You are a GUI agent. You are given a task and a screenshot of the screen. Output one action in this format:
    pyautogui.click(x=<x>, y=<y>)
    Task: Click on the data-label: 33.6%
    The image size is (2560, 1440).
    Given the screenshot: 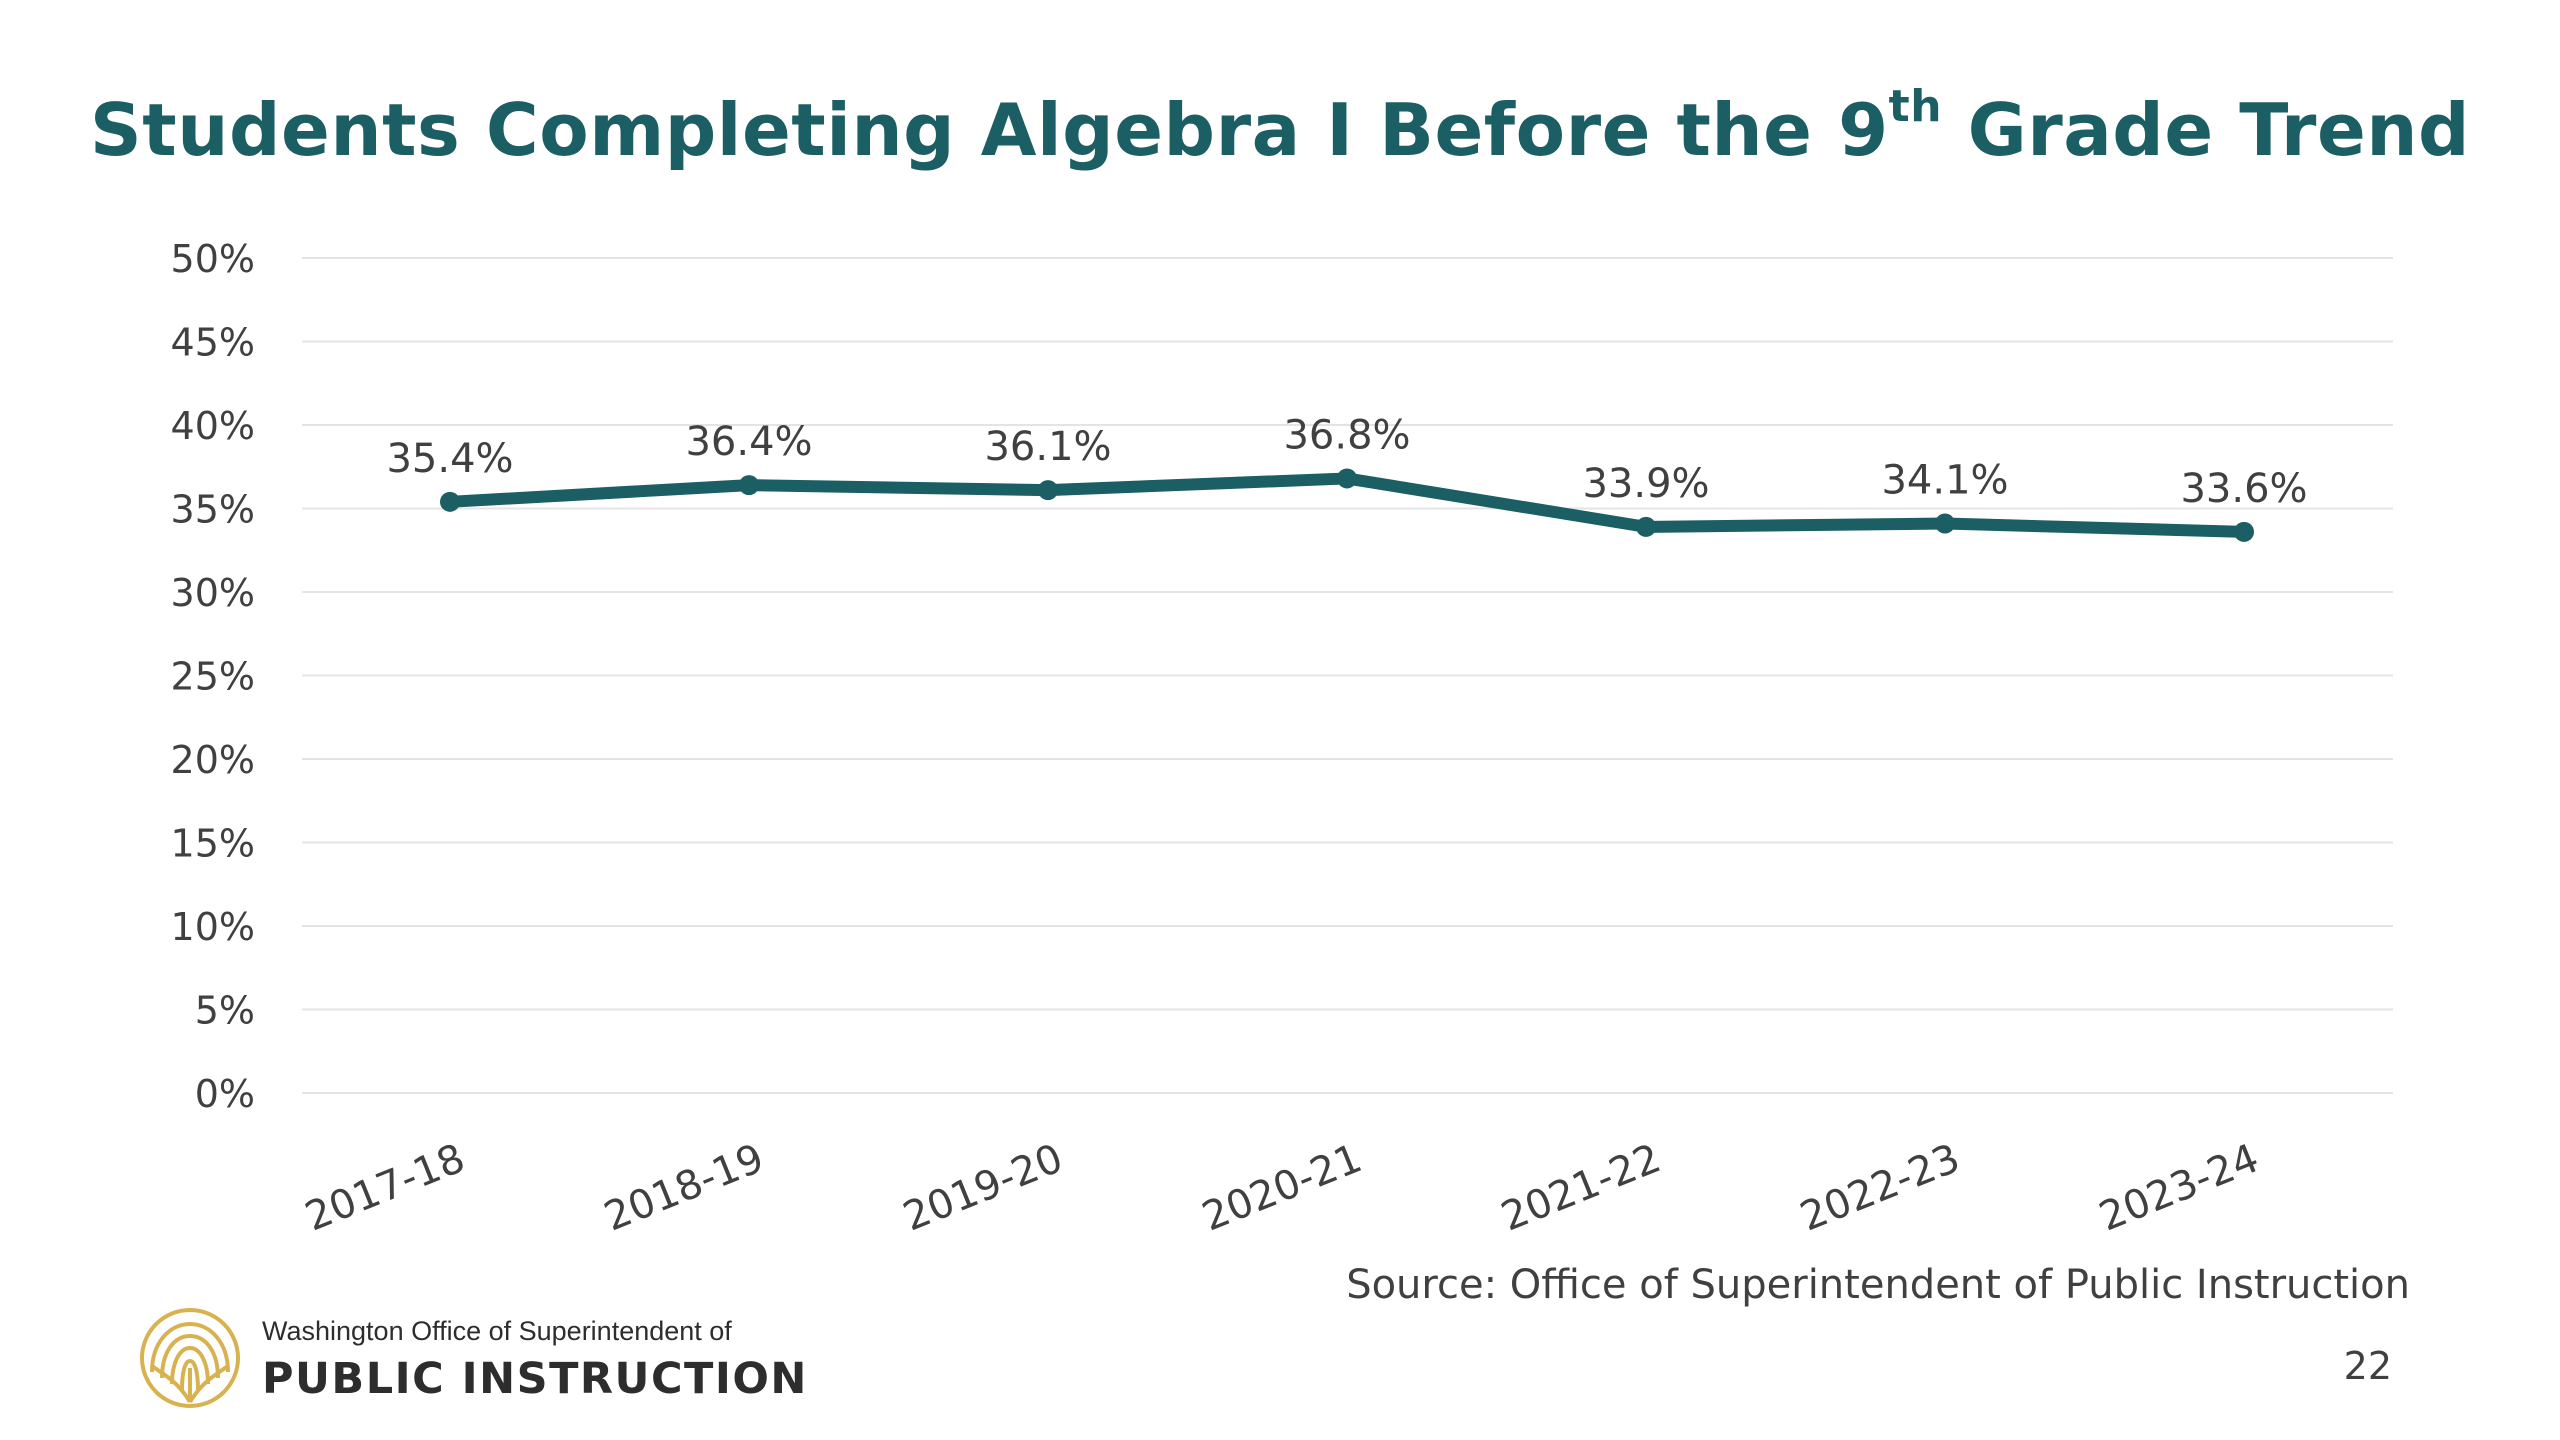 What is the action you would take?
    pyautogui.click(x=2243, y=489)
    